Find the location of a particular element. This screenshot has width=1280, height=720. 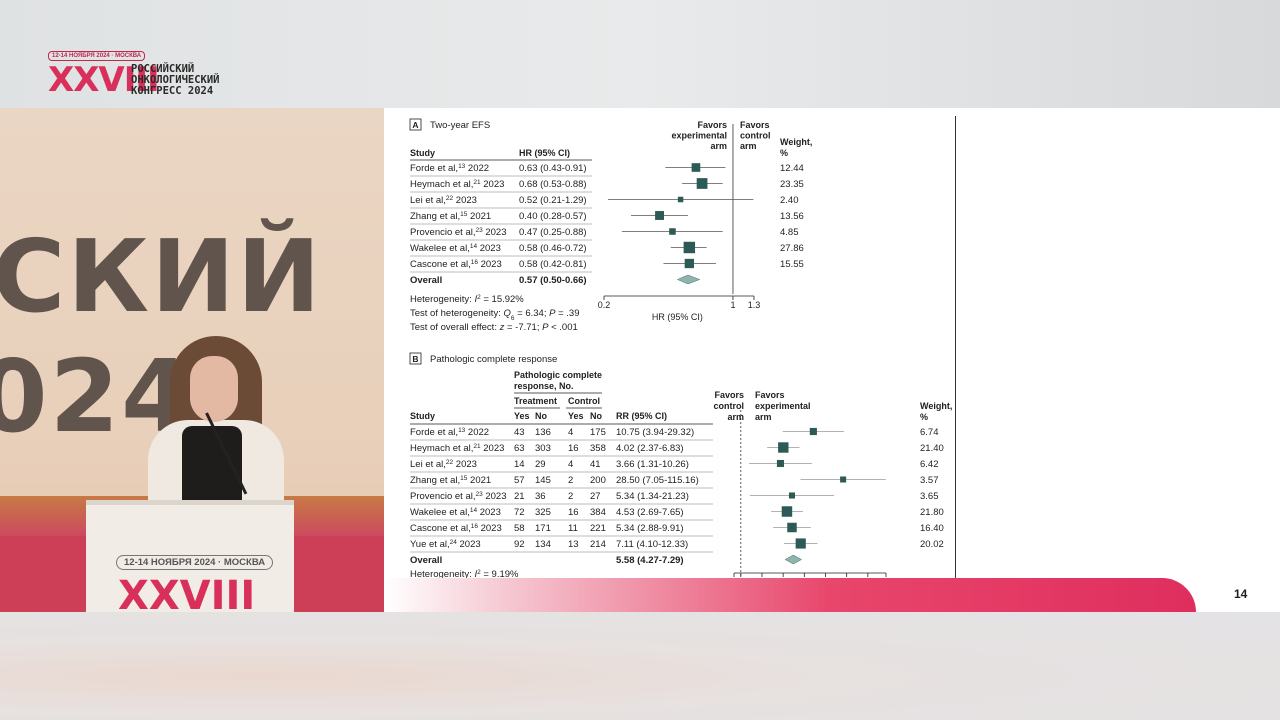

panel-a-ci-text: 0.52 (0.21-1.29) is located at coordinates (553, 200).